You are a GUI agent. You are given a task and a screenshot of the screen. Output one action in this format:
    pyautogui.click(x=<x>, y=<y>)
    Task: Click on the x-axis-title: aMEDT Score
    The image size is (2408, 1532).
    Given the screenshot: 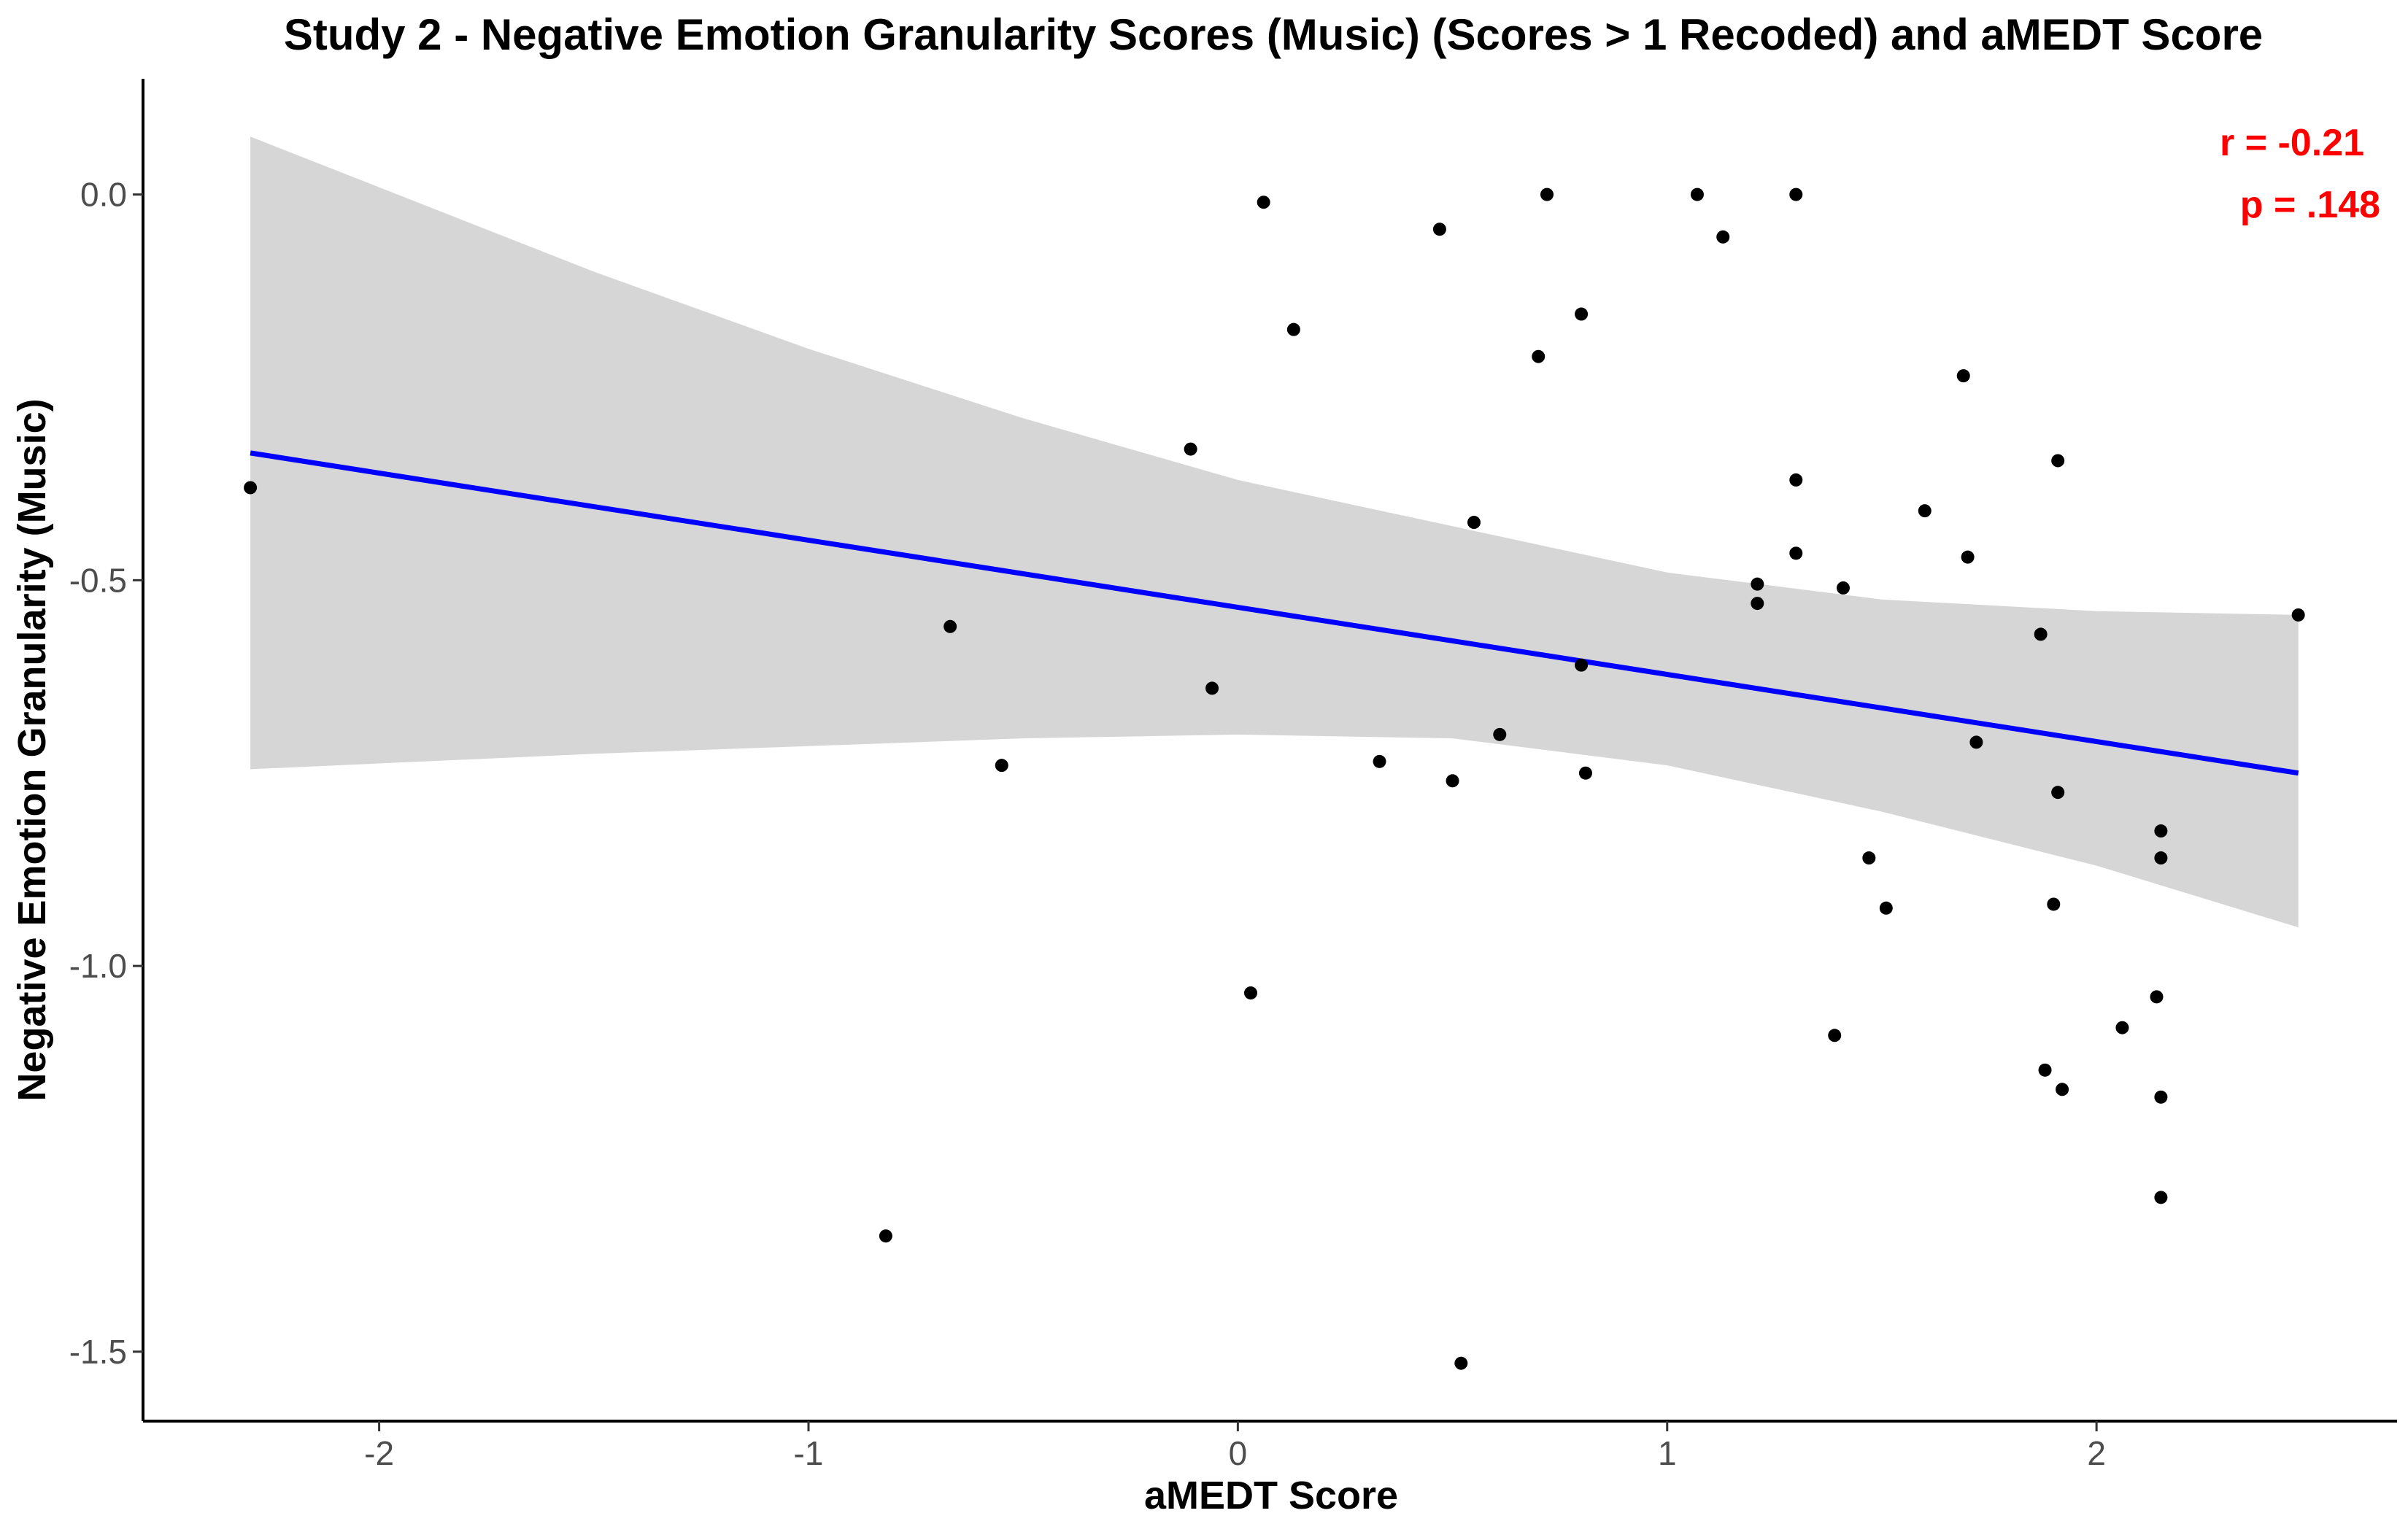 What is the action you would take?
    pyautogui.click(x=1271, y=1496)
    